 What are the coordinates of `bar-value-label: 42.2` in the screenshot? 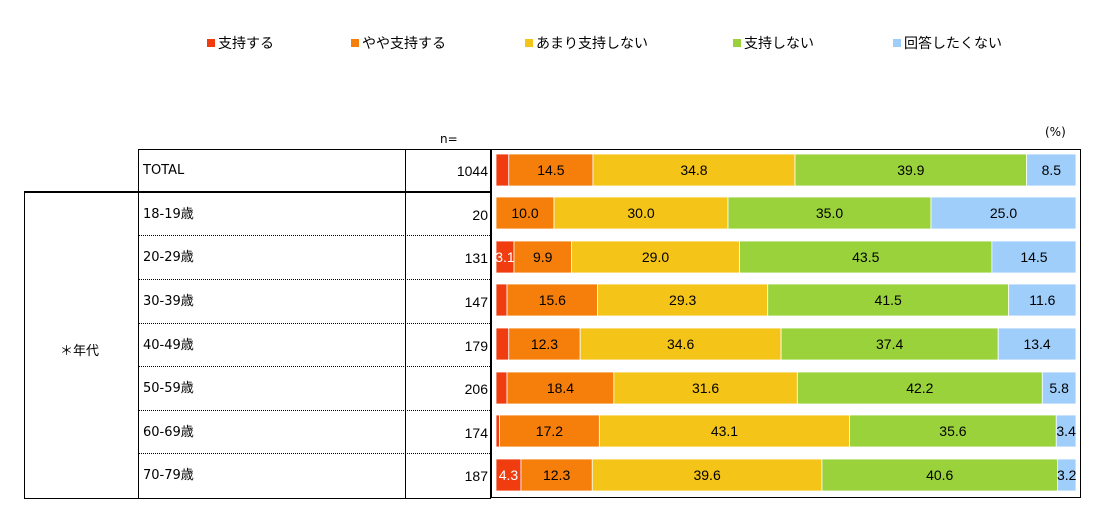 It's located at (919, 388).